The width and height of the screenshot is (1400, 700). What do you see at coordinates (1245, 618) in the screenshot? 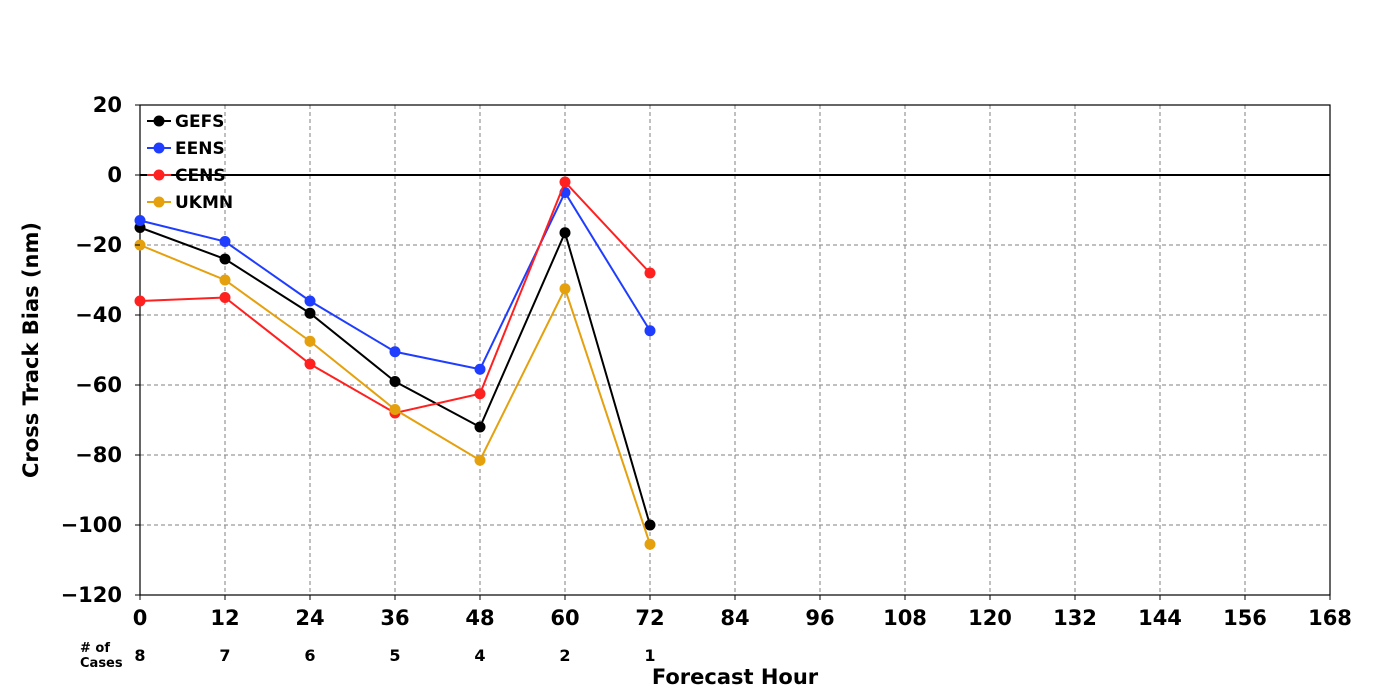
I see `x-tick-label: 156` at bounding box center [1245, 618].